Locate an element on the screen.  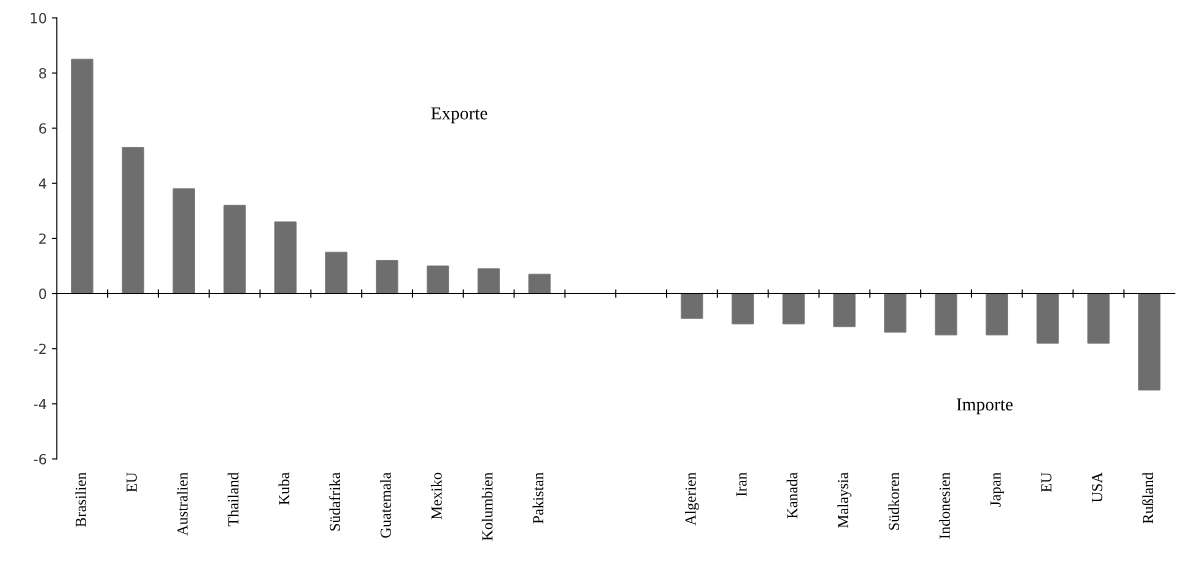
x-tick-label: Algerien is located at coordinates (692, 499).